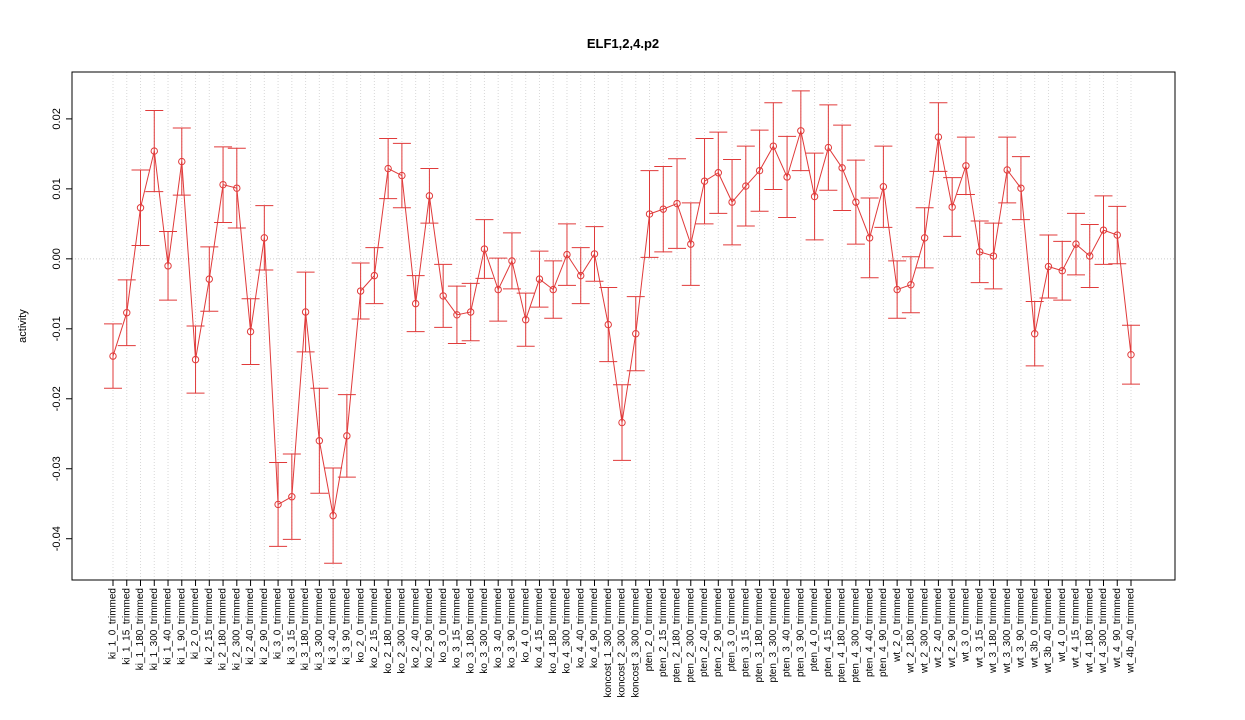  Describe the element at coordinates (57, 398) in the screenshot. I see `y-tick-label: -0.02` at that location.